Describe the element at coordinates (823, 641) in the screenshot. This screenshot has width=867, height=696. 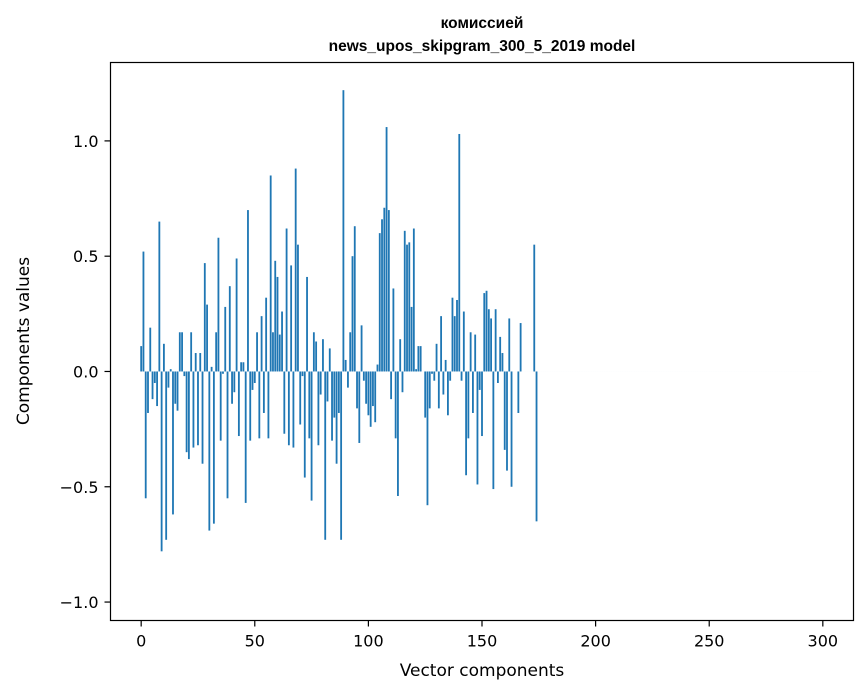
I see `x-tick-label: 300` at that location.